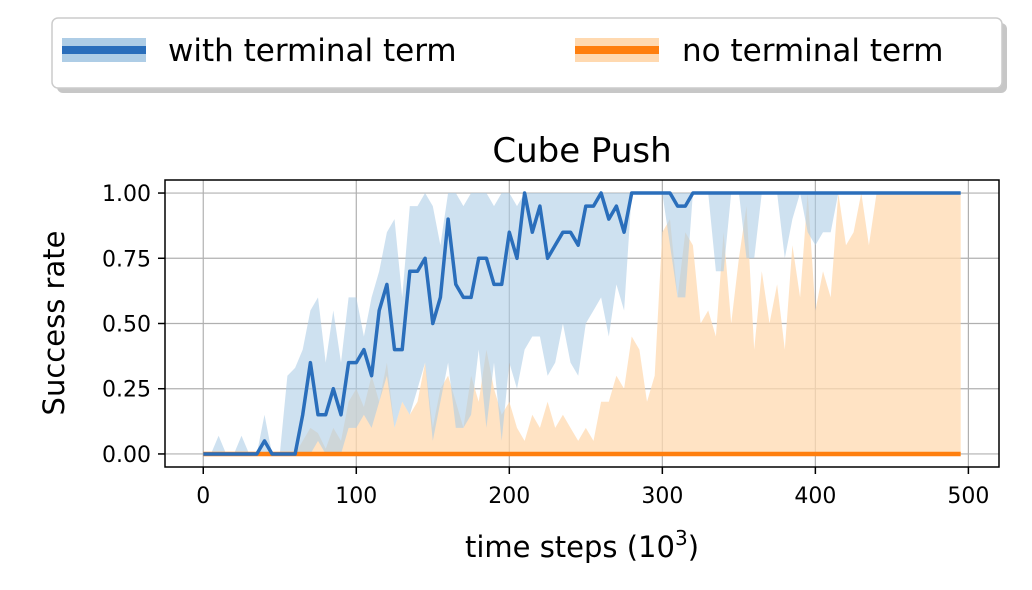 Image resolution: width=1032 pixels, height=590 pixels. Describe the element at coordinates (662, 496) in the screenshot. I see `x-tick-label: 300` at that location.